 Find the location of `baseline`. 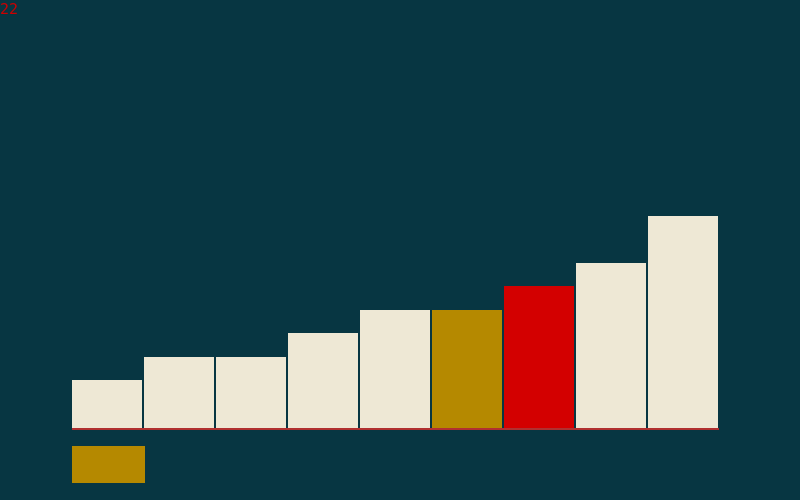

baseline is located at coordinates (395, 429).